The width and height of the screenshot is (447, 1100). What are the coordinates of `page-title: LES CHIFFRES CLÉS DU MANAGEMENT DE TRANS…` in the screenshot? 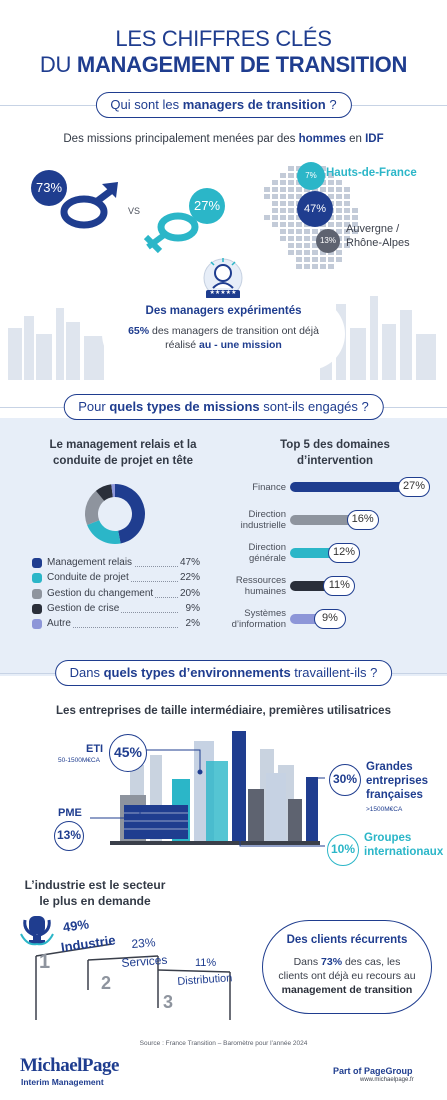 It's located at (223, 52).